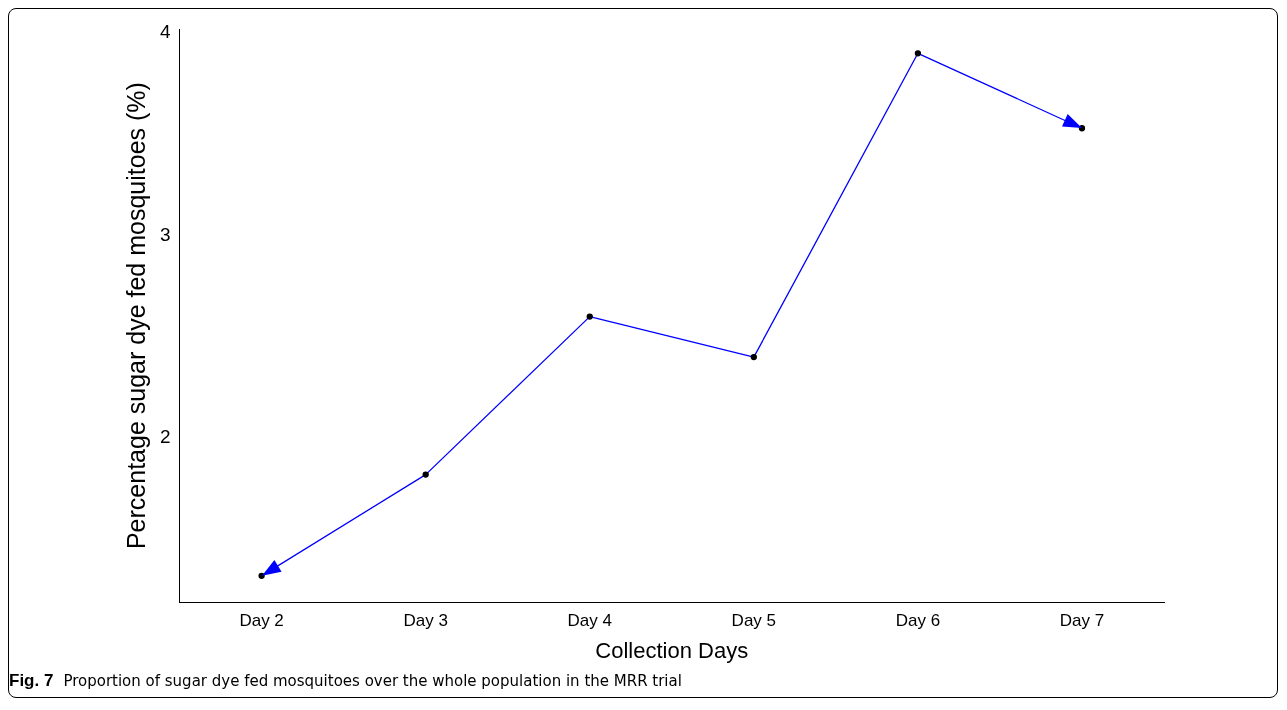  What do you see at coordinates (918, 621) in the screenshot?
I see `x-tick-label: Day 6` at bounding box center [918, 621].